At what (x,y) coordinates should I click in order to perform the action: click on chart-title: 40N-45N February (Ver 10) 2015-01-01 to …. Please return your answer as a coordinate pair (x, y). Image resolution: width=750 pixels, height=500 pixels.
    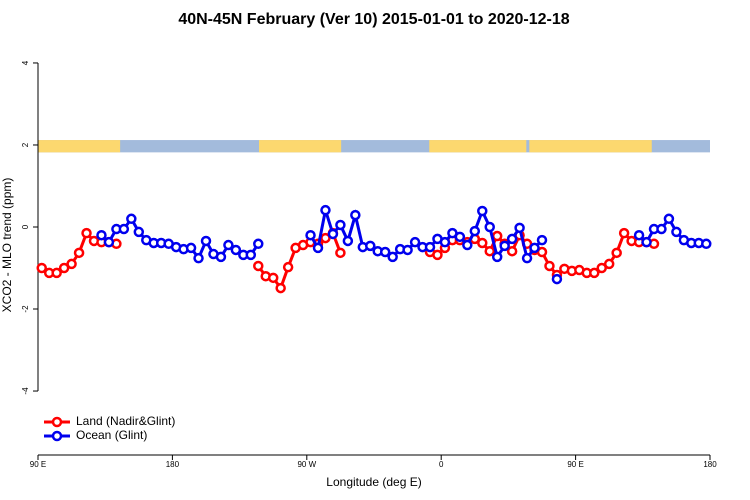
    Looking at the image, I should click on (373, 19).